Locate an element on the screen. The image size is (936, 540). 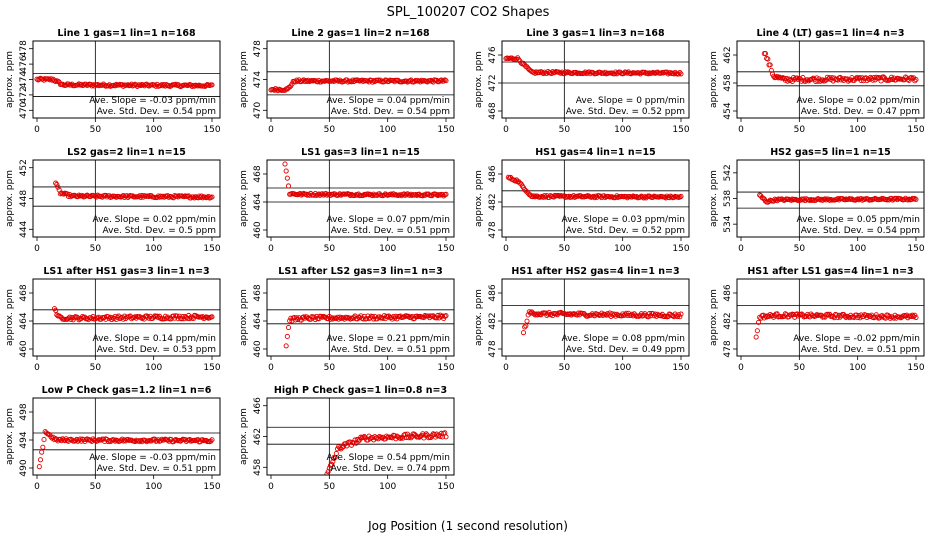
panel-title: HS1 gas=4 lin=1 n=15 is located at coordinates (595, 152).